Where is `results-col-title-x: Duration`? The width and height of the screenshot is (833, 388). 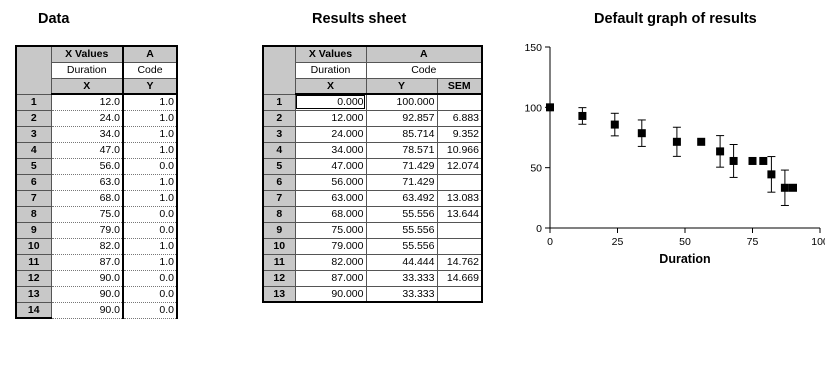 results-col-title-x: Duration is located at coordinates (330, 70).